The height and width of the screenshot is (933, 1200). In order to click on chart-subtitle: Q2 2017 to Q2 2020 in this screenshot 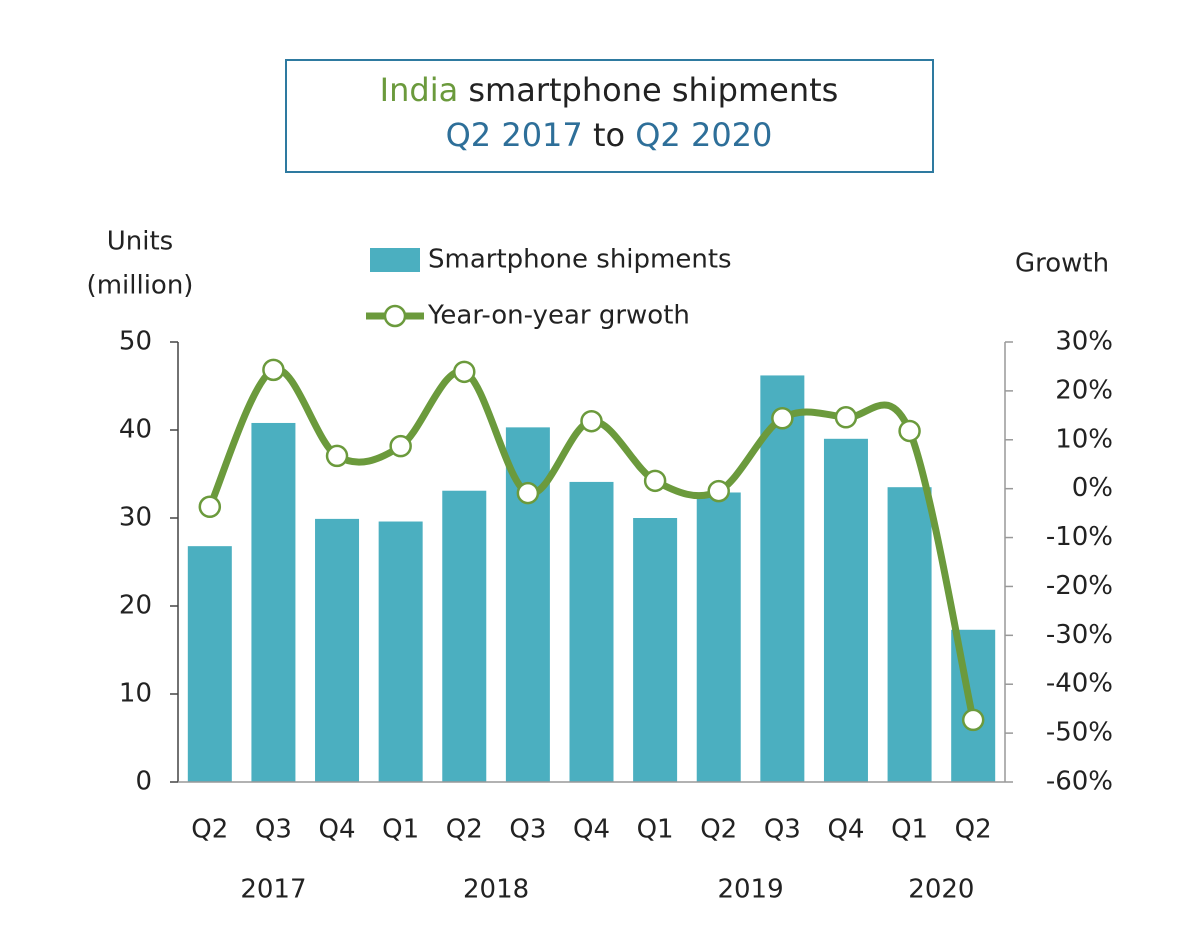, I will do `click(609, 135)`.